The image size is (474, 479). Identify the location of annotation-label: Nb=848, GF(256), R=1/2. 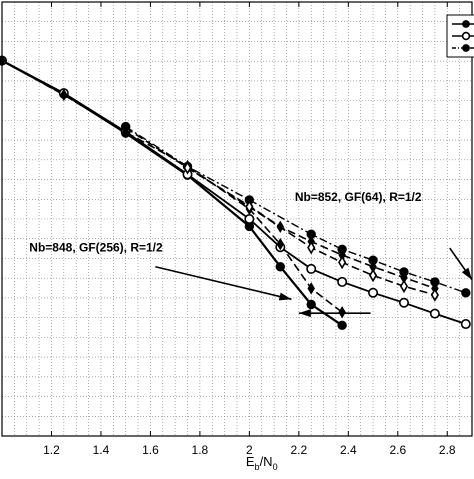
(96, 248).